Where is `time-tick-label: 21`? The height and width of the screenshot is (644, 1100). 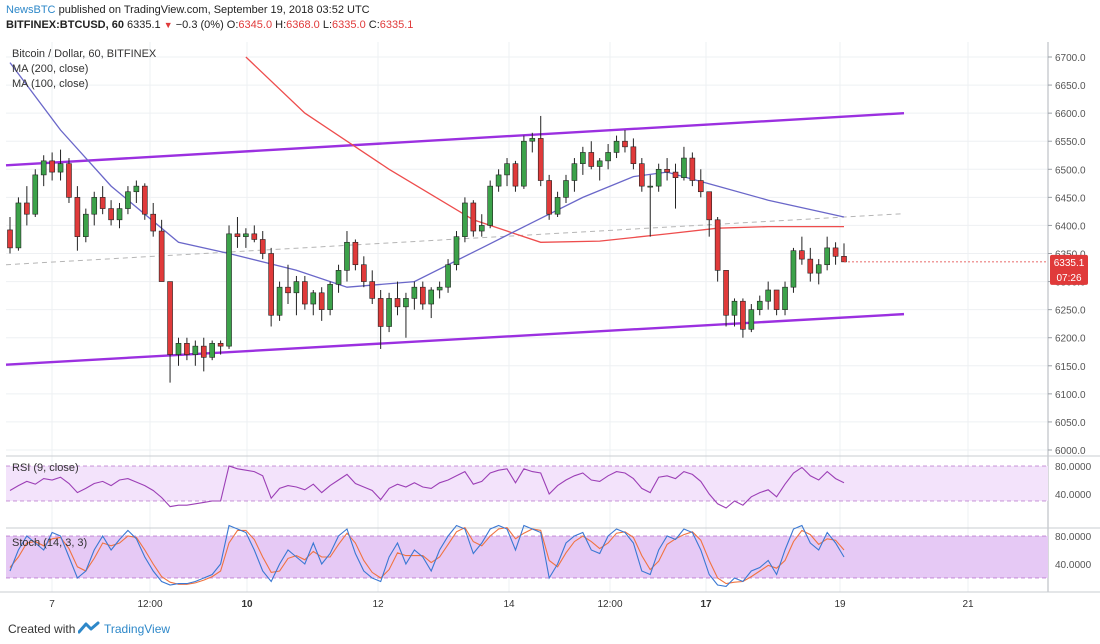 time-tick-label: 21 is located at coordinates (968, 604).